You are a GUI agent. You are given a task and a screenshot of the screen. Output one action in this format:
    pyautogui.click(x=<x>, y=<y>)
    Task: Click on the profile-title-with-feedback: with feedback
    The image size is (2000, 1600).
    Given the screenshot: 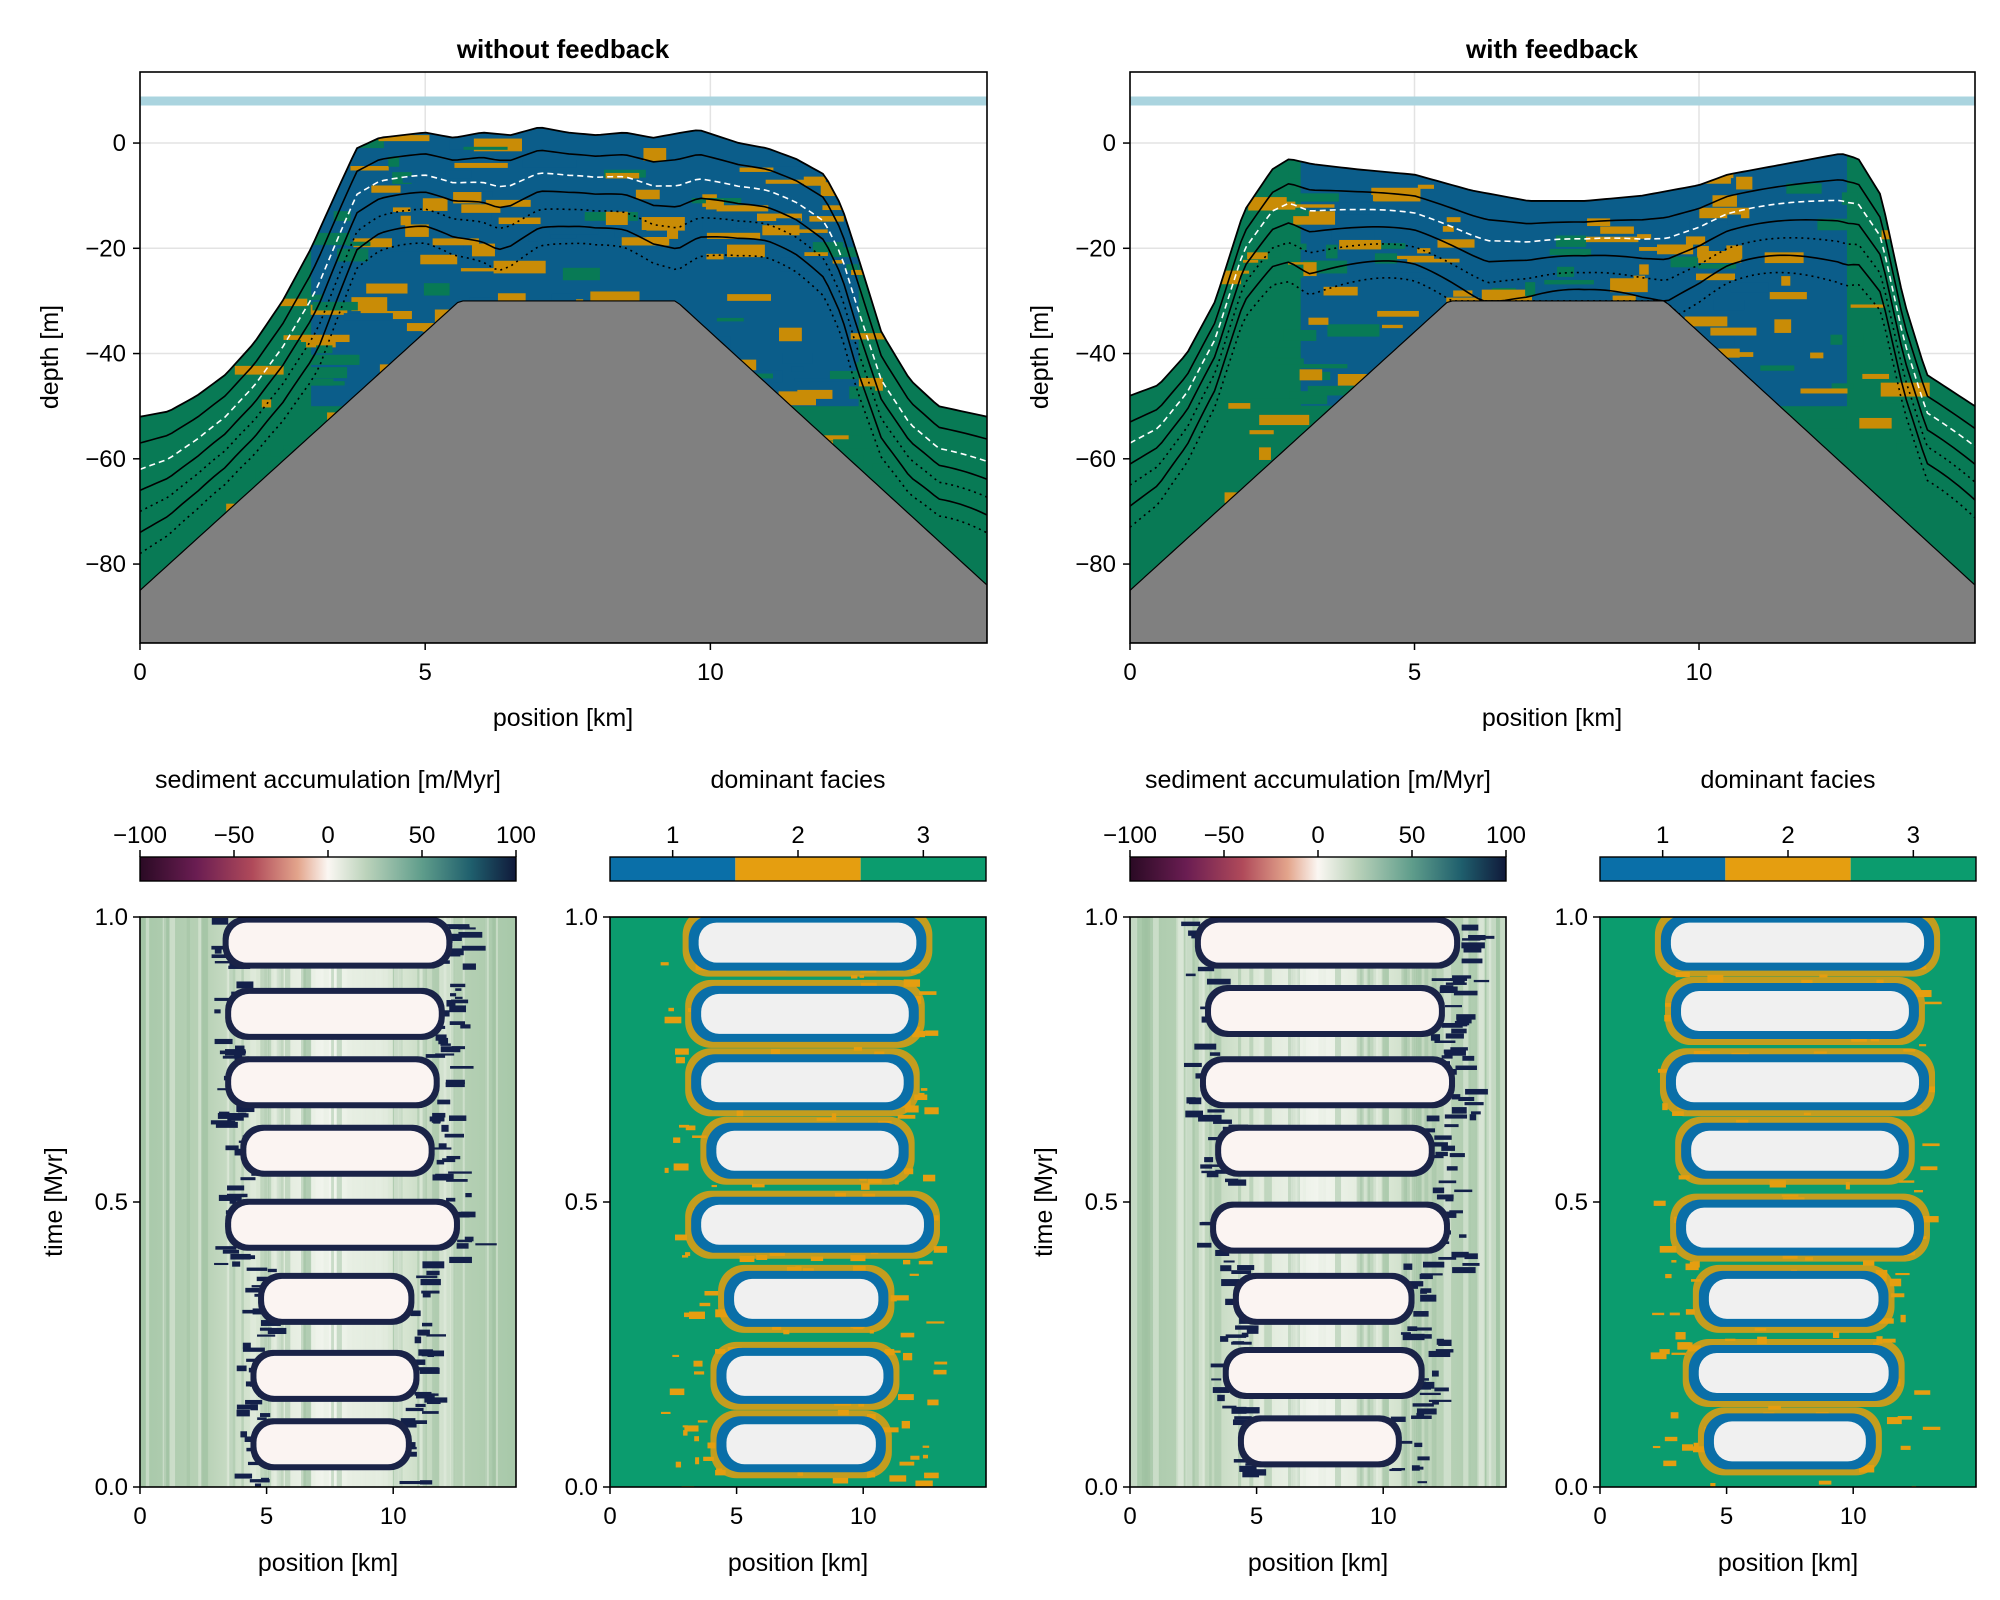 What is the action you would take?
    pyautogui.click(x=1551, y=49)
    